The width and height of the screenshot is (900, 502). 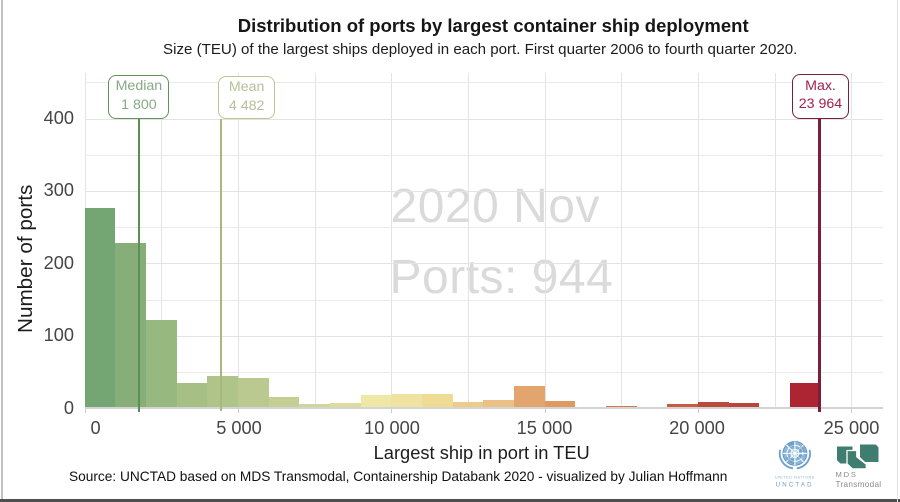 What do you see at coordinates (795, 484) in the screenshot?
I see `svg-text: UNCTAD` at bounding box center [795, 484].